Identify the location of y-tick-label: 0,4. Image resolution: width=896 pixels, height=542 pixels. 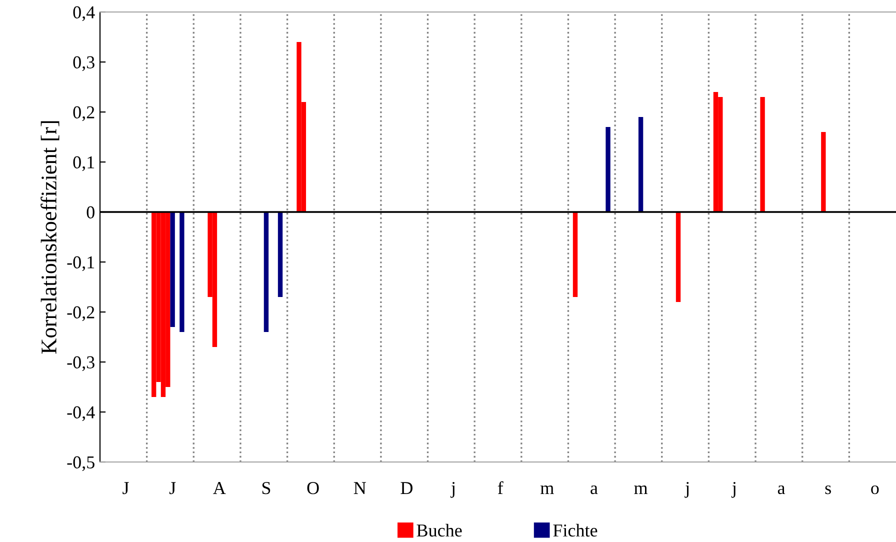
(84, 14).